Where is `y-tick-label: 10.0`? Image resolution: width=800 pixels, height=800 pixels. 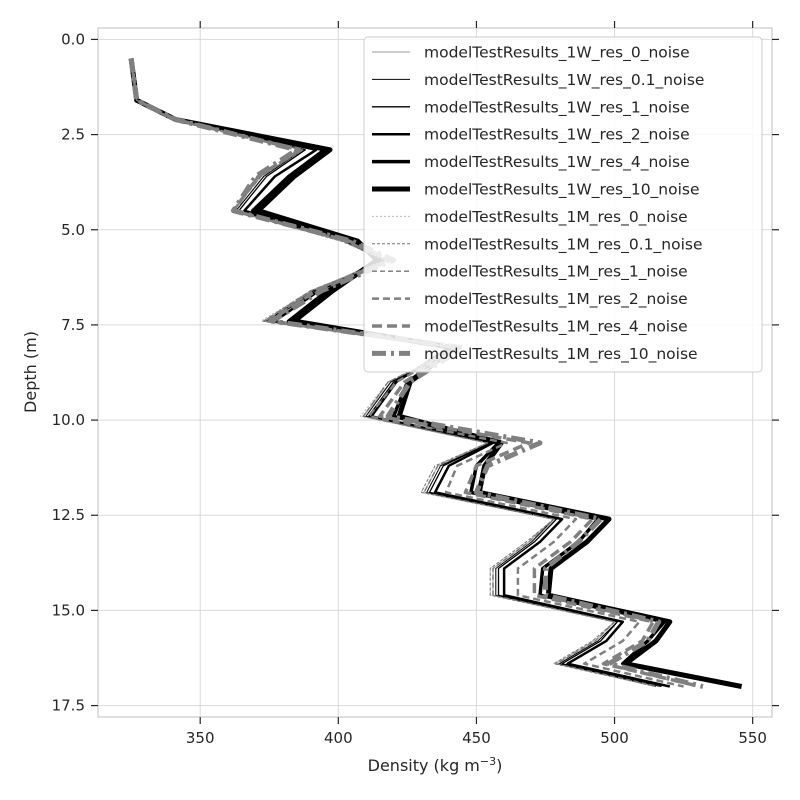 y-tick-label: 10.0 is located at coordinates (68, 420).